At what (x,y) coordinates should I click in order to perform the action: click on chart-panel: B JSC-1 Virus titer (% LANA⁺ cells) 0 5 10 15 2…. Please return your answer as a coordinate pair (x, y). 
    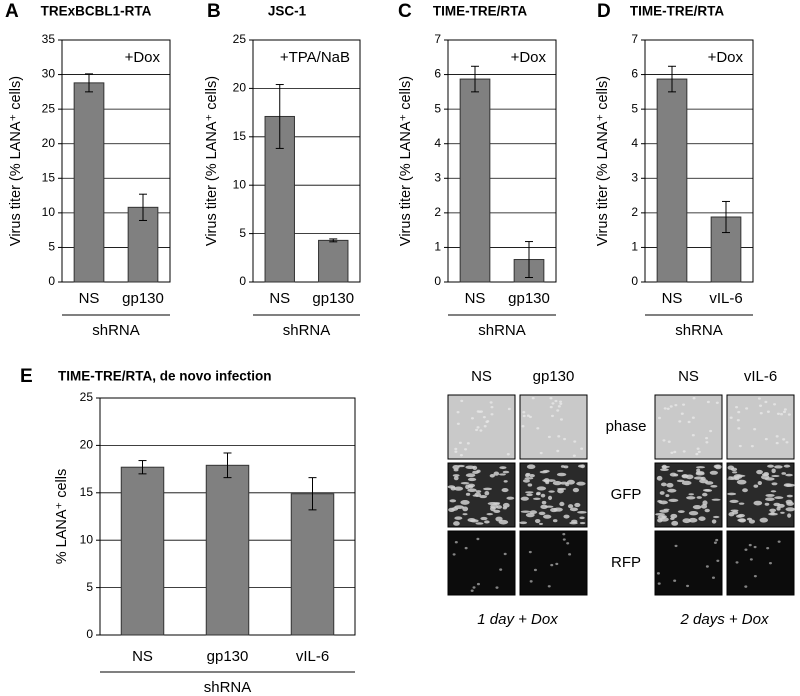
    Looking at the image, I should click on (282, 170).